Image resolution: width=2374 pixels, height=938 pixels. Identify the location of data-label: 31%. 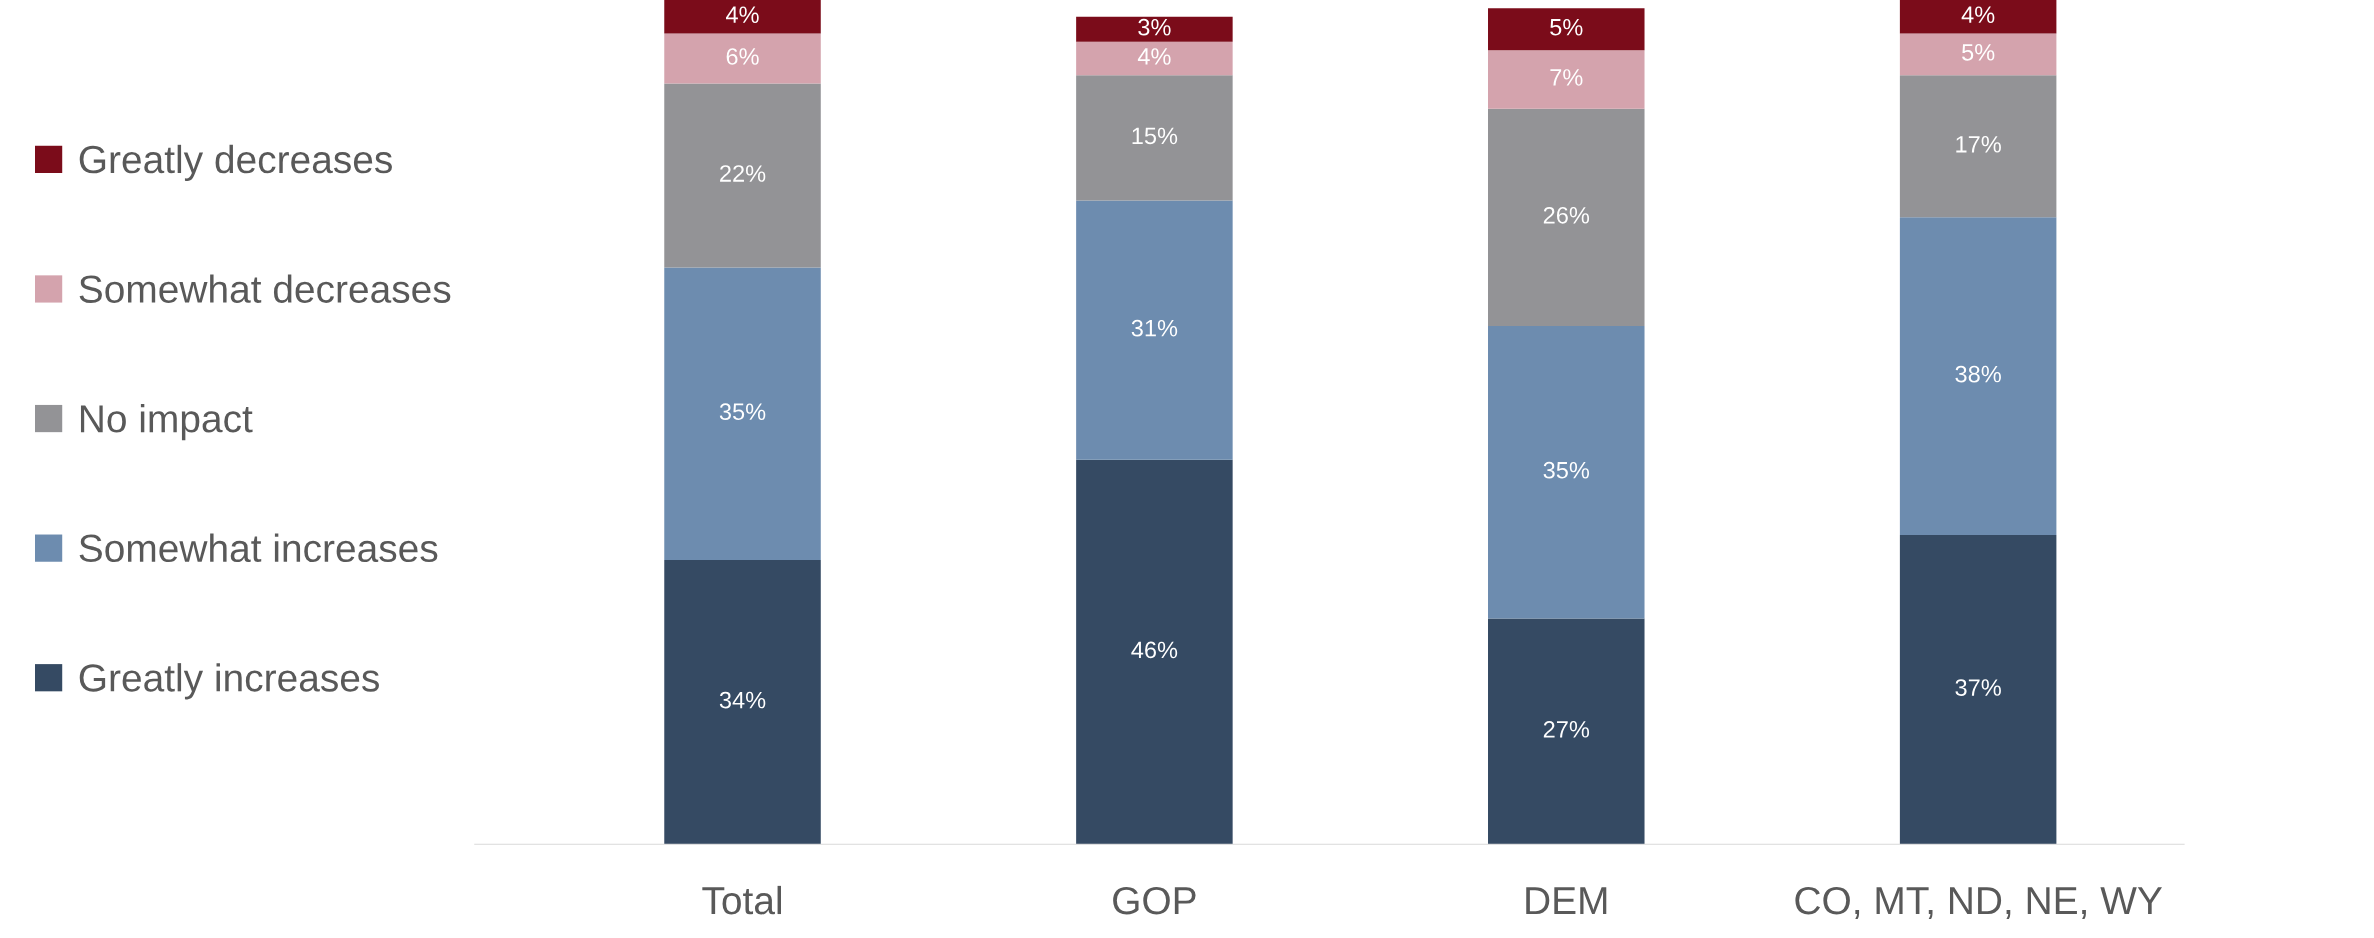
(1154, 328).